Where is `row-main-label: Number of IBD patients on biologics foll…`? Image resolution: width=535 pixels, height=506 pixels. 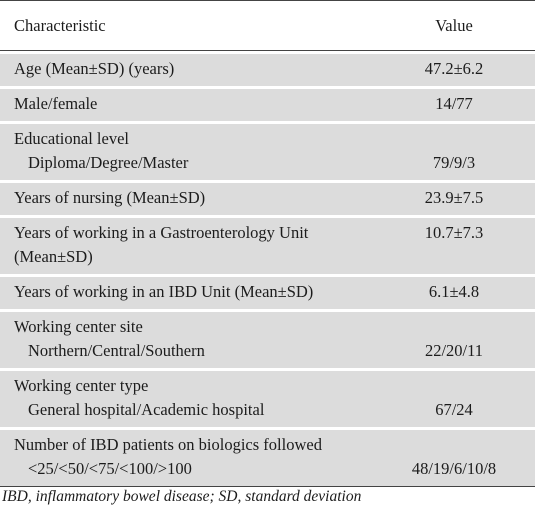
row-main-label: Number of IBD patients on biologics foll… is located at coordinates (168, 444).